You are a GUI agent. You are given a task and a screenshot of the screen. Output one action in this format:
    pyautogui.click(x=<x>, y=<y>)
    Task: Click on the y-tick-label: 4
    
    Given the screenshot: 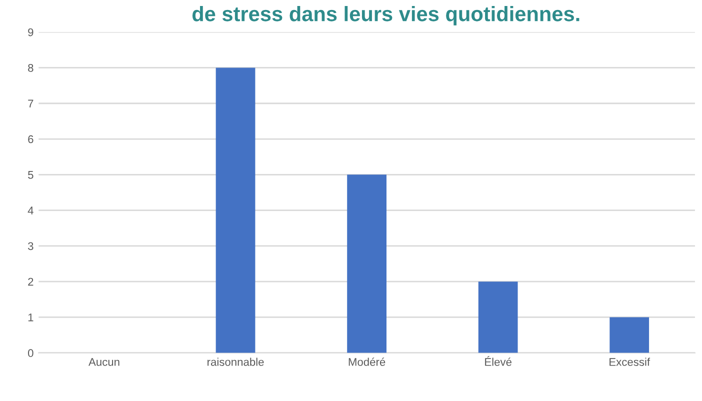 What is the action you would take?
    pyautogui.click(x=31, y=210)
    